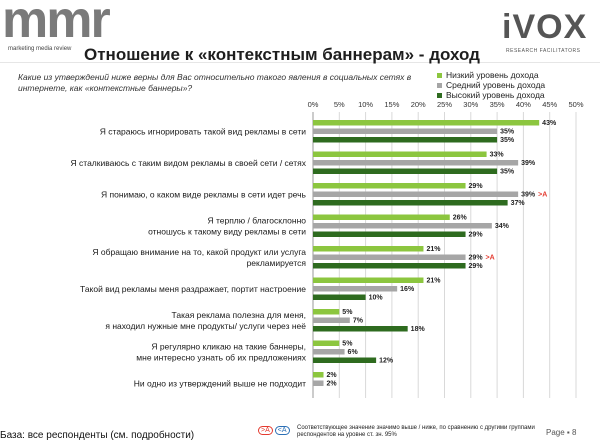 Image resolution: width=600 pixels, height=448 pixels. What do you see at coordinates (549, 123) in the screenshot?
I see `data-label: 43%` at bounding box center [549, 123].